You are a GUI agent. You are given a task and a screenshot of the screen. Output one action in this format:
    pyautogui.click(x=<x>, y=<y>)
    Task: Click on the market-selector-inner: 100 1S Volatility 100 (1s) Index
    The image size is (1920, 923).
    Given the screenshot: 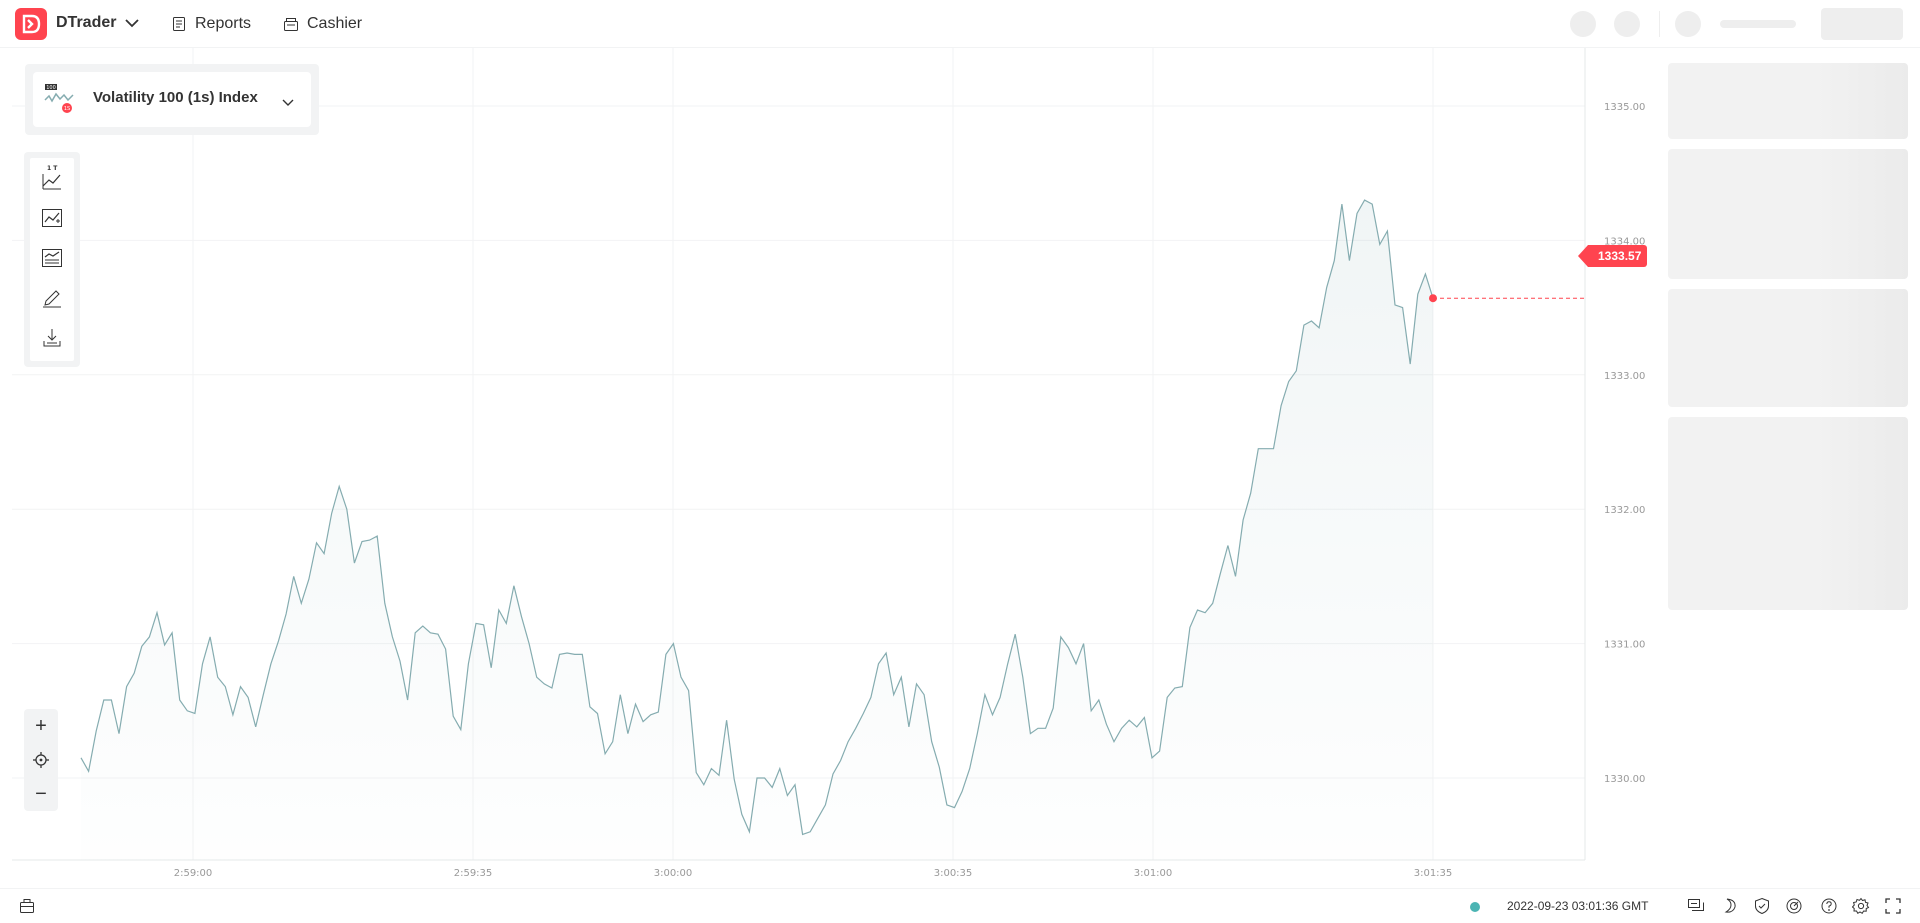 What is the action you would take?
    pyautogui.click(x=172, y=99)
    